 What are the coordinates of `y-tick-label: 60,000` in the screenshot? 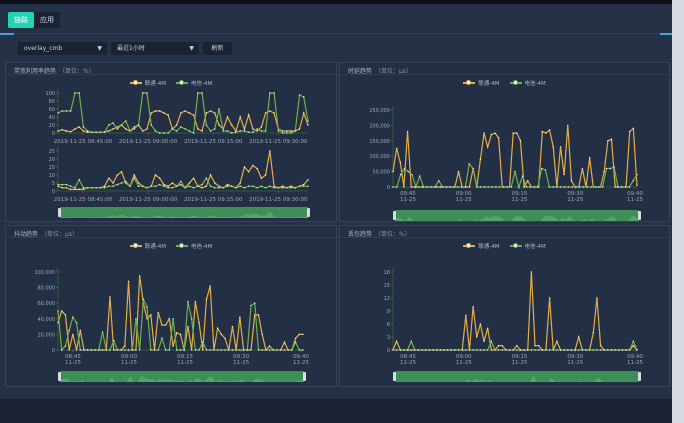 It's located at (47, 304).